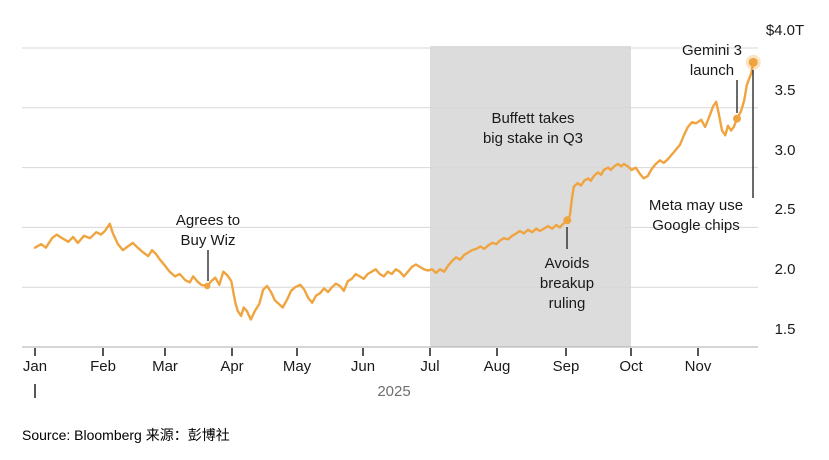 Image resolution: width=829 pixels, height=460 pixels. Describe the element at coordinates (394, 391) in the screenshot. I see `x-axis-year-label: 2025` at that location.